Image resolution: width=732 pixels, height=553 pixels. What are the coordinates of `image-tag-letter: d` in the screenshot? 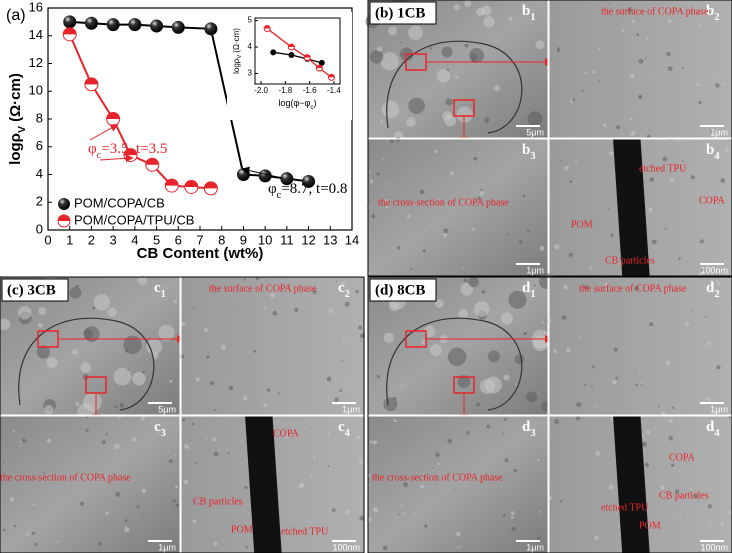 It's located at (526, 427).